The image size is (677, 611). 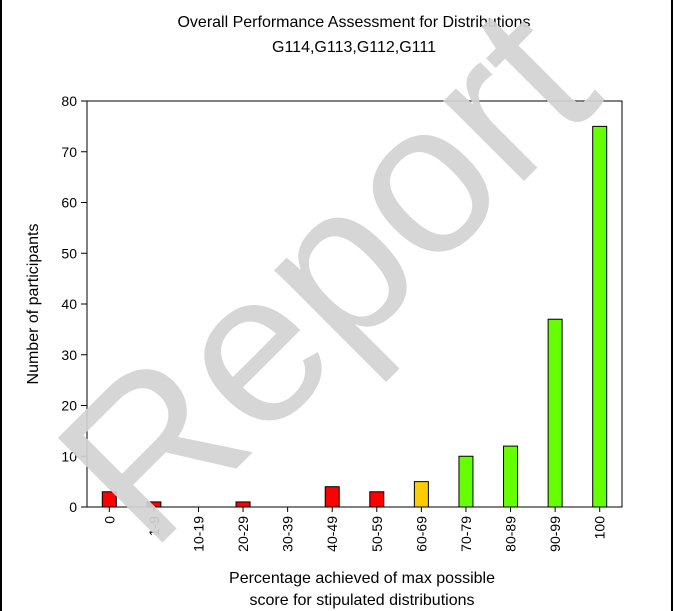 I want to click on y-axis-ticks: 0 10 20 30 40 50 60 70 80, so click(x=74, y=304).